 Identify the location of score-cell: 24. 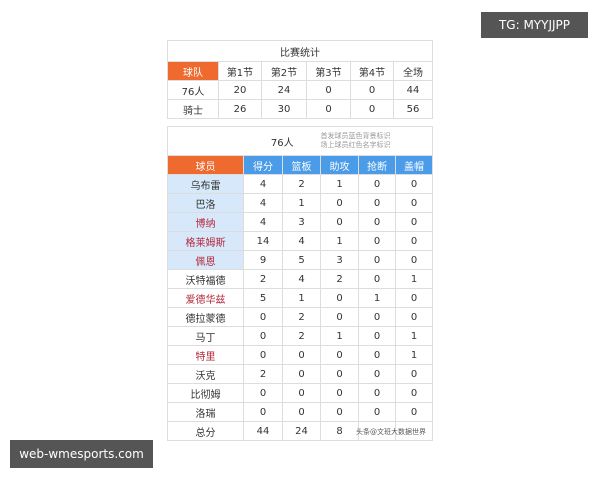
(284, 90).